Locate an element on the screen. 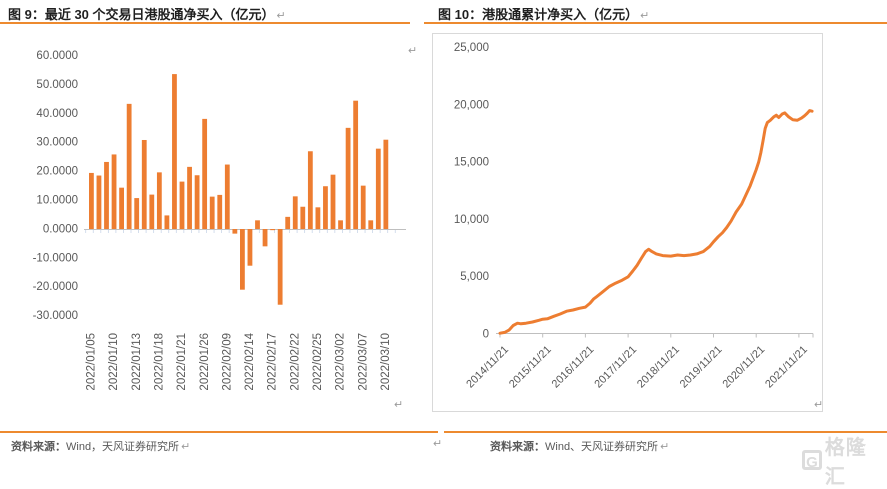  figure10-source: 资料来源：Wind、天风证券研究所 ↵ is located at coordinates (579, 446).